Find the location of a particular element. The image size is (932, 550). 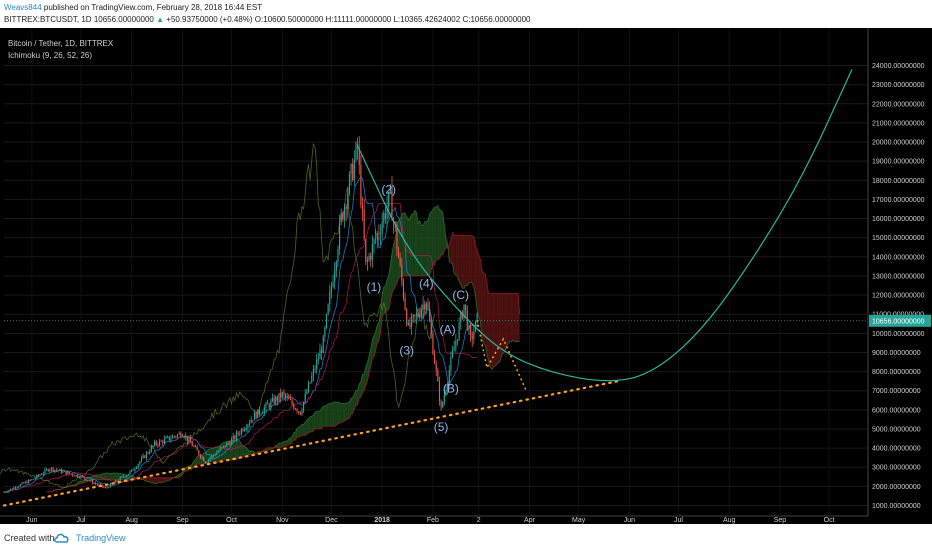

tradingview-brand: TradingView is located at coordinates (101, 538).